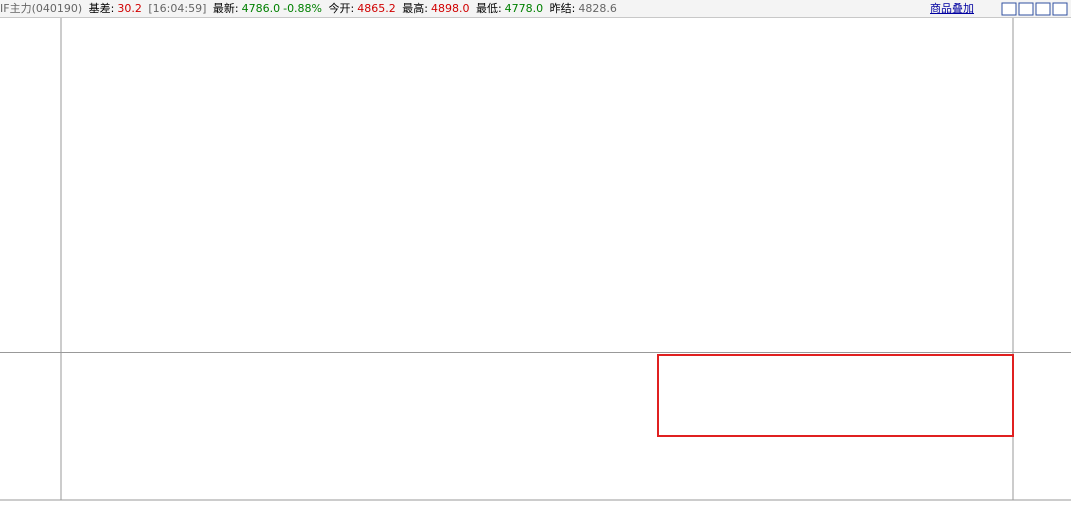  What do you see at coordinates (952, 8) in the screenshot?
I see `overlay-button: 商品叠加` at bounding box center [952, 8].